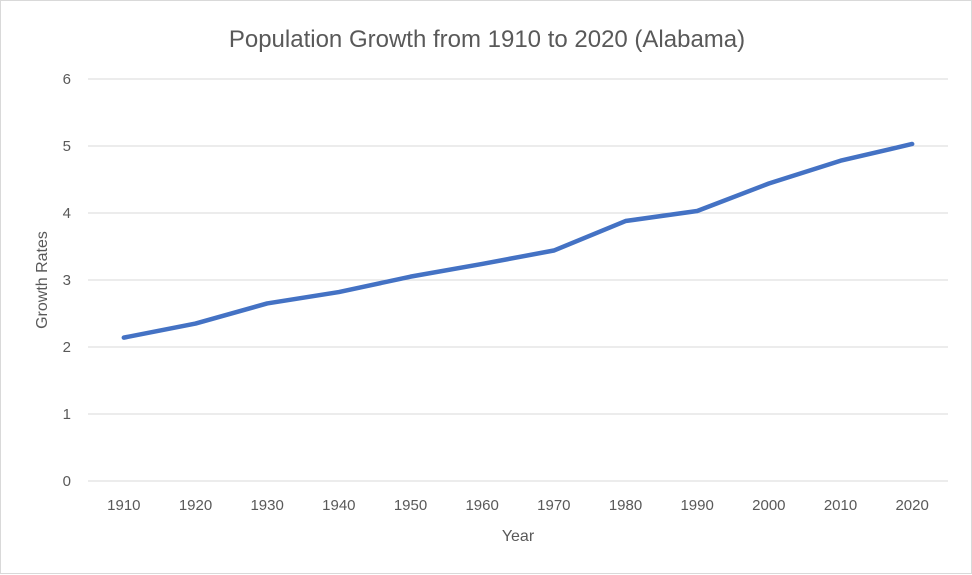  What do you see at coordinates (67, 414) in the screenshot?
I see `y-tick-label: 1` at bounding box center [67, 414].